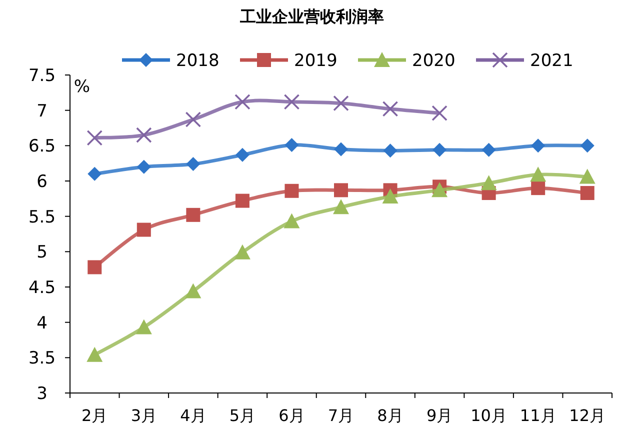 The width and height of the screenshot is (624, 435). What do you see at coordinates (538, 415) in the screenshot?
I see `x-tick-label: 11月` at bounding box center [538, 415].